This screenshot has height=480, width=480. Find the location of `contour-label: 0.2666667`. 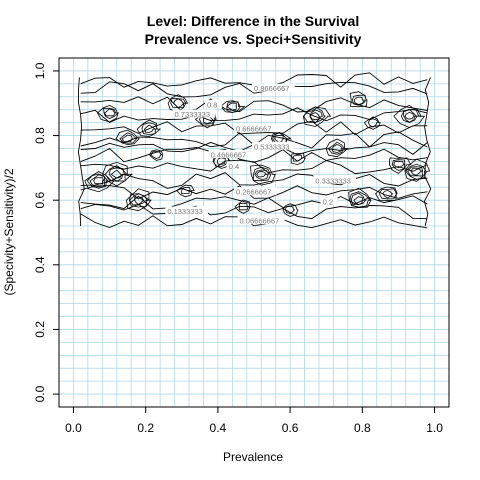

contour-label: 0.2666667 is located at coordinates (253, 192).